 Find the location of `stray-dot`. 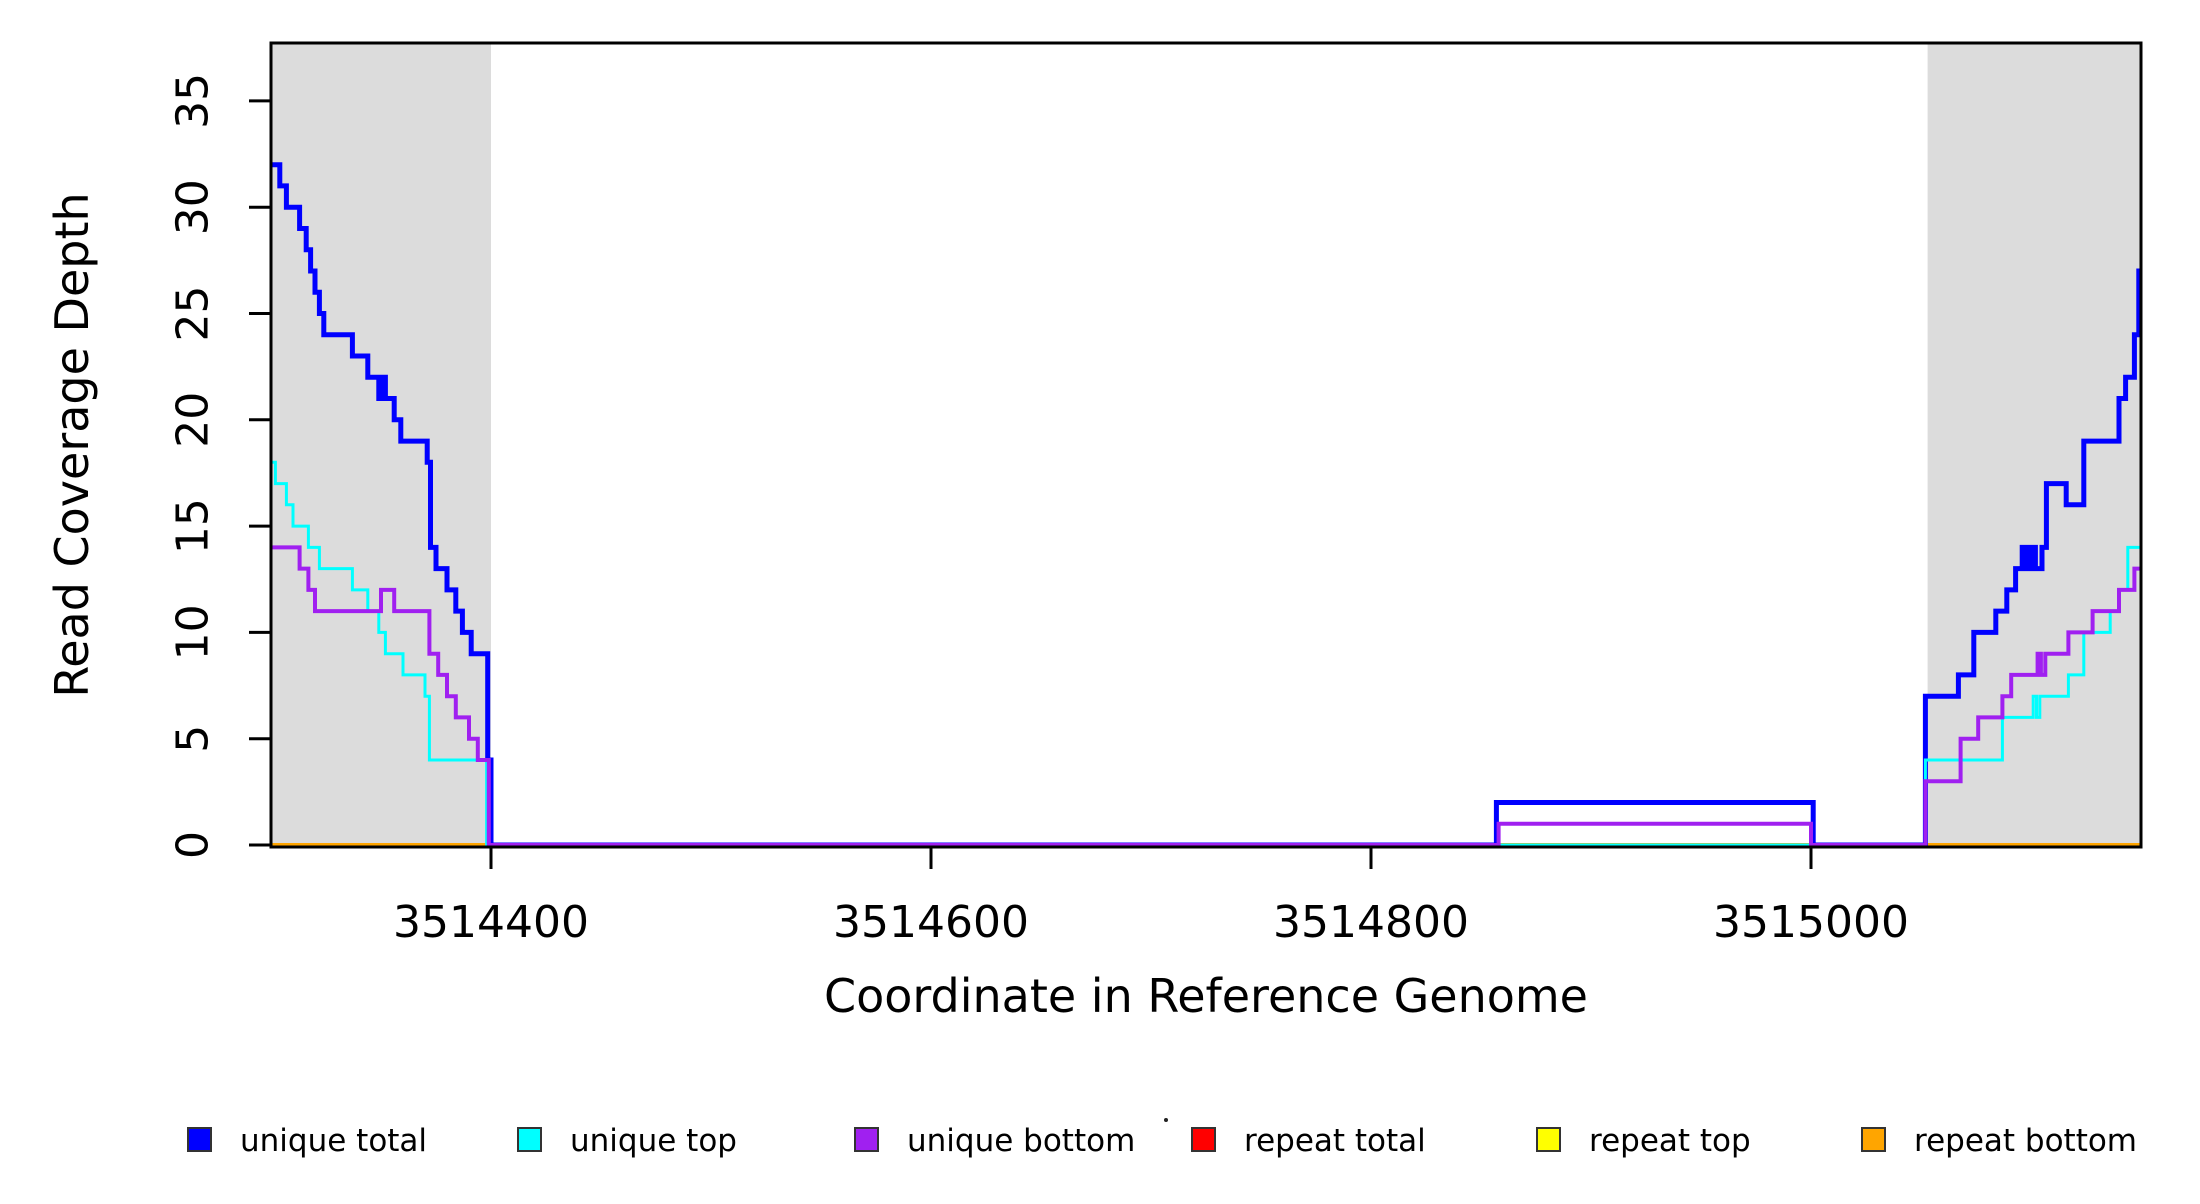

stray-dot is located at coordinates (1166, 1120).